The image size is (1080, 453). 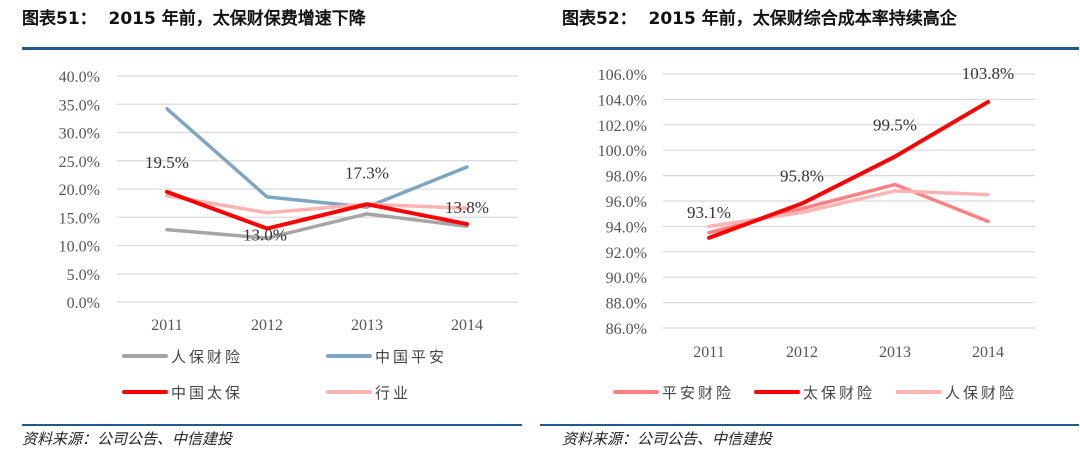 What do you see at coordinates (626, 304) in the screenshot?
I see `y-tick-label: 88.0%` at bounding box center [626, 304].